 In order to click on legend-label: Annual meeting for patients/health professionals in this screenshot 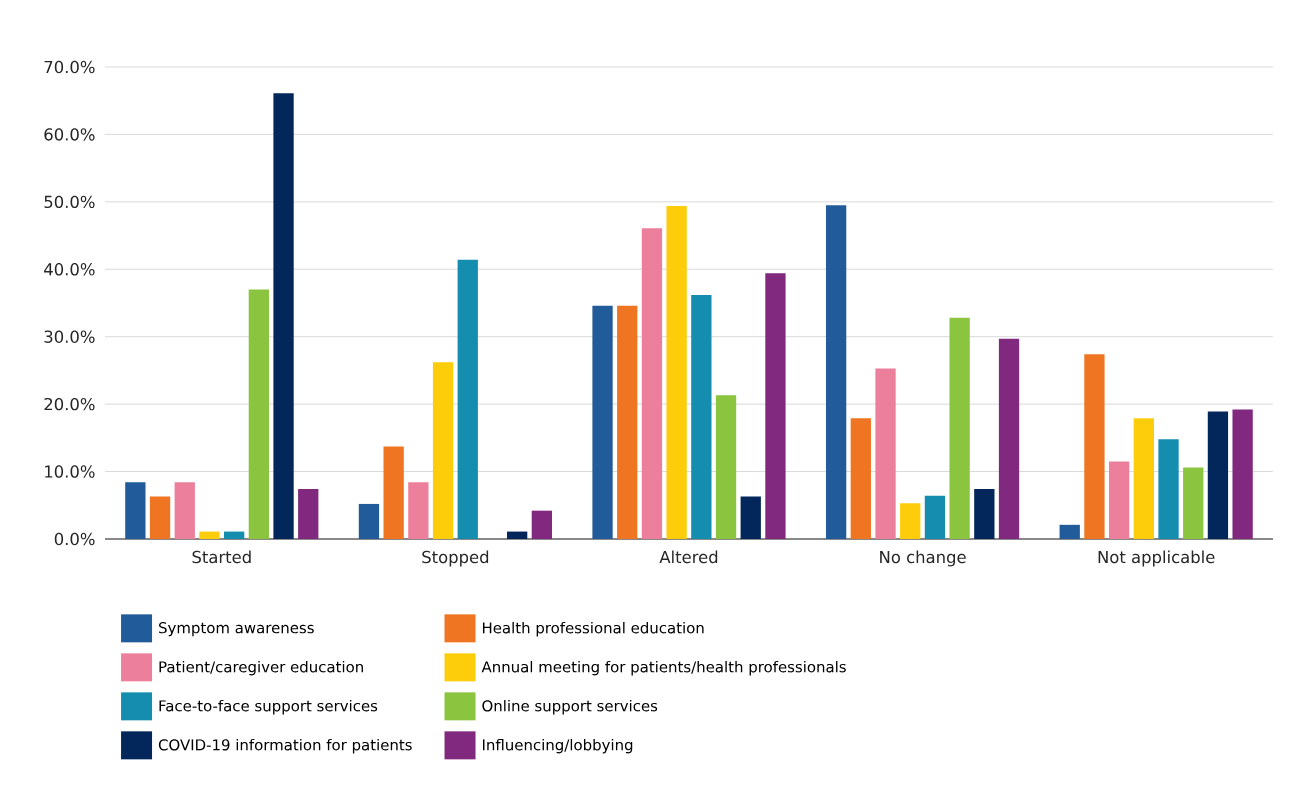, I will do `click(663, 668)`.